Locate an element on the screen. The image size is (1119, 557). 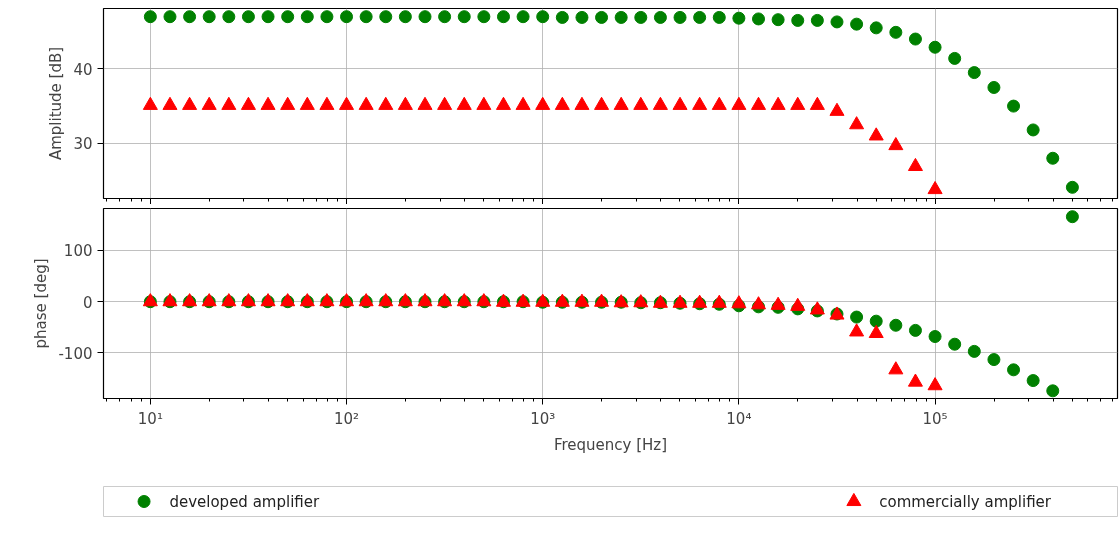
x-tick-label: 10⁵ is located at coordinates (935, 418).